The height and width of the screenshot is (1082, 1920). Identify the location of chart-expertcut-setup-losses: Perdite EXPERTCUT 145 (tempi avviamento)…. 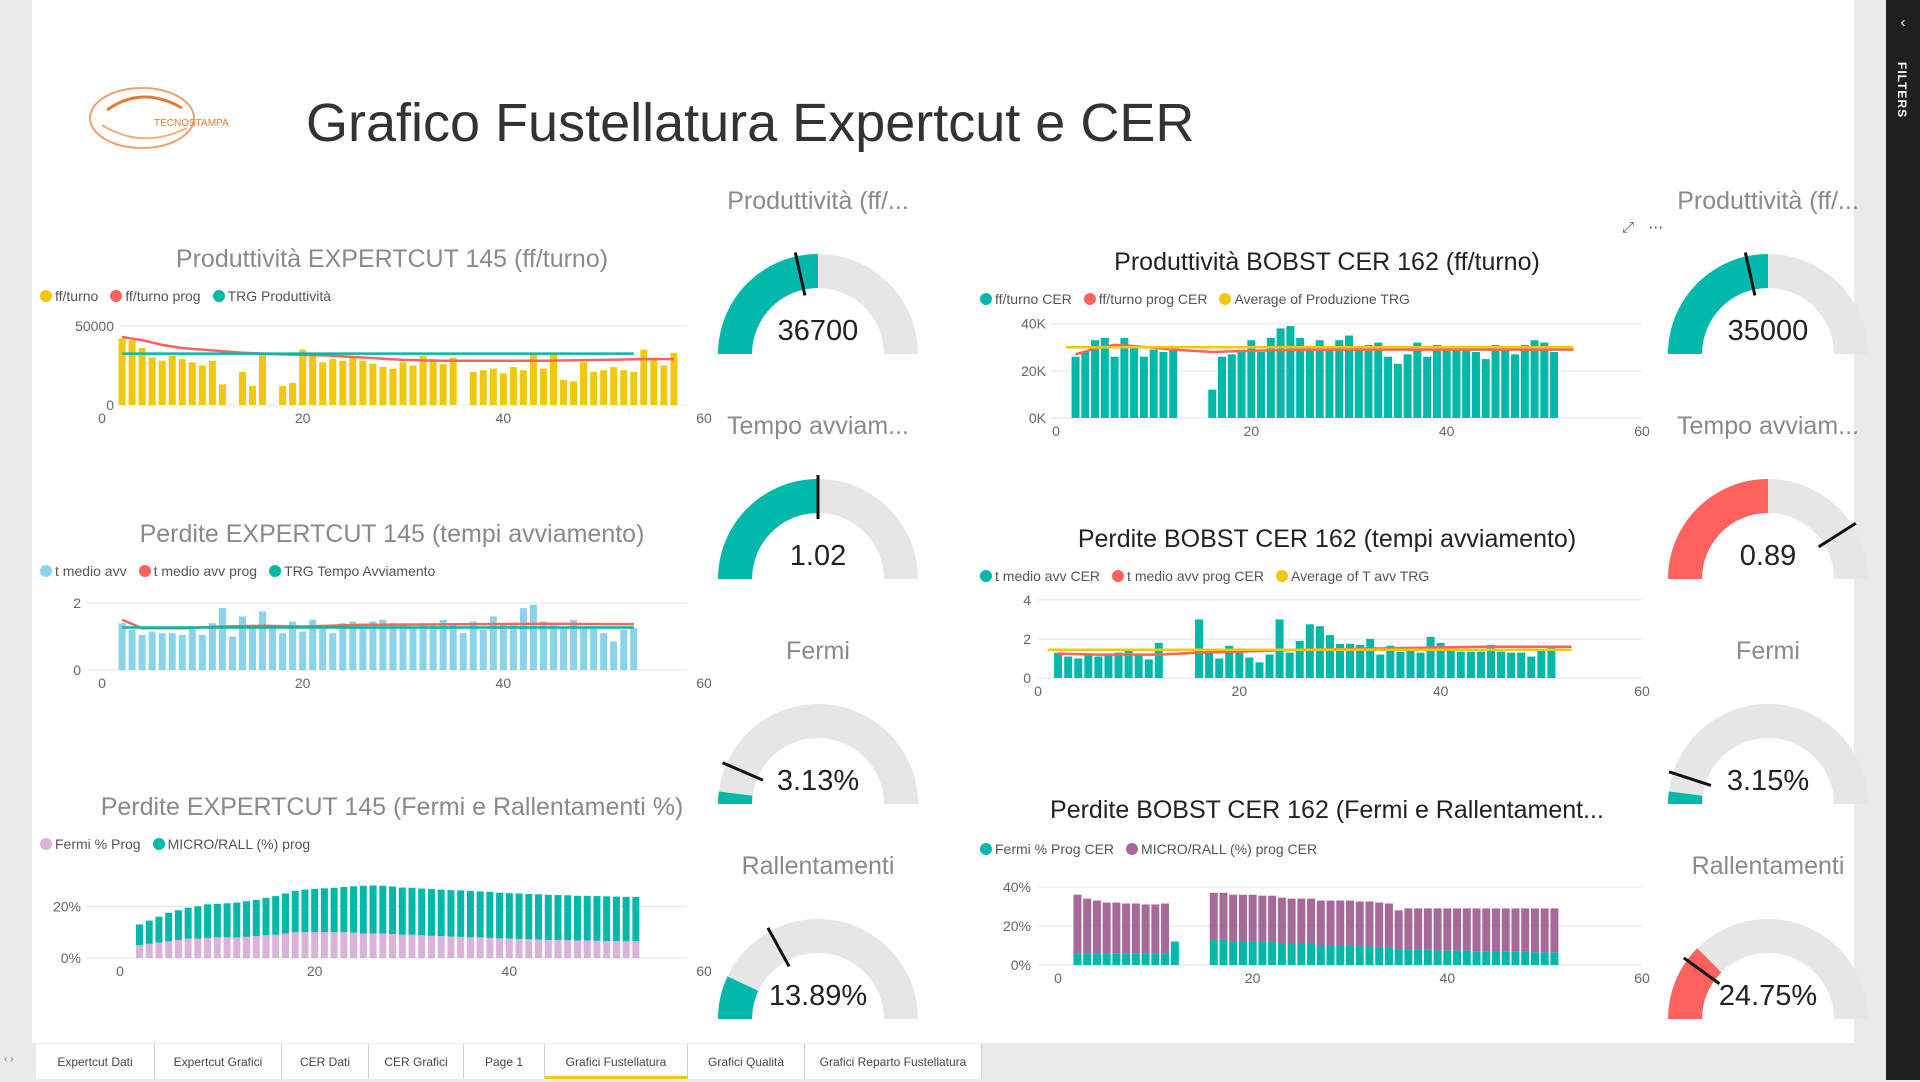
(372, 640).